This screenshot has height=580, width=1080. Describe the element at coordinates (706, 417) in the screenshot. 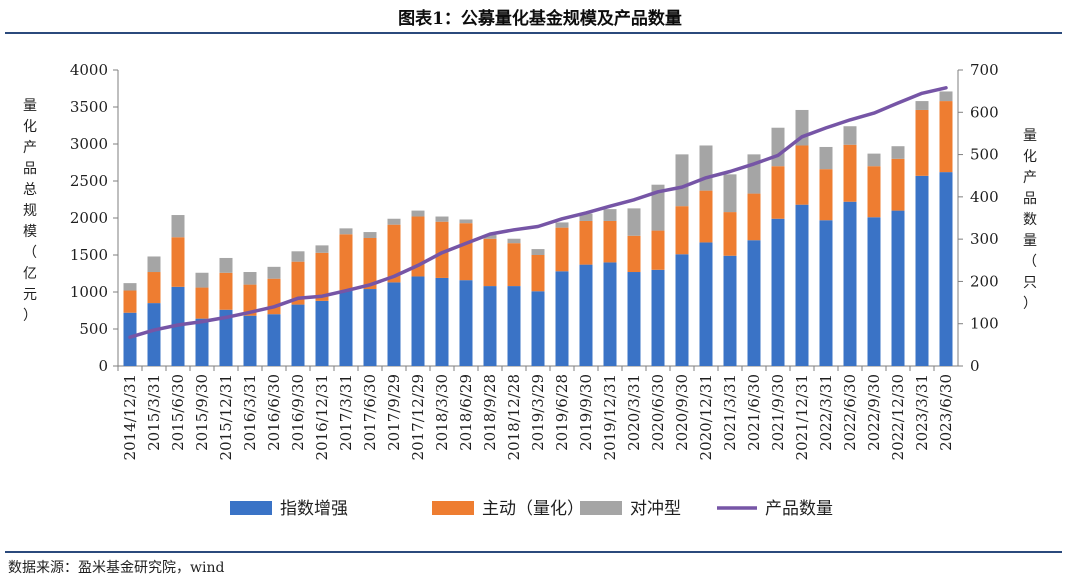

I see `x-tick-label: 2020/12/31` at that location.